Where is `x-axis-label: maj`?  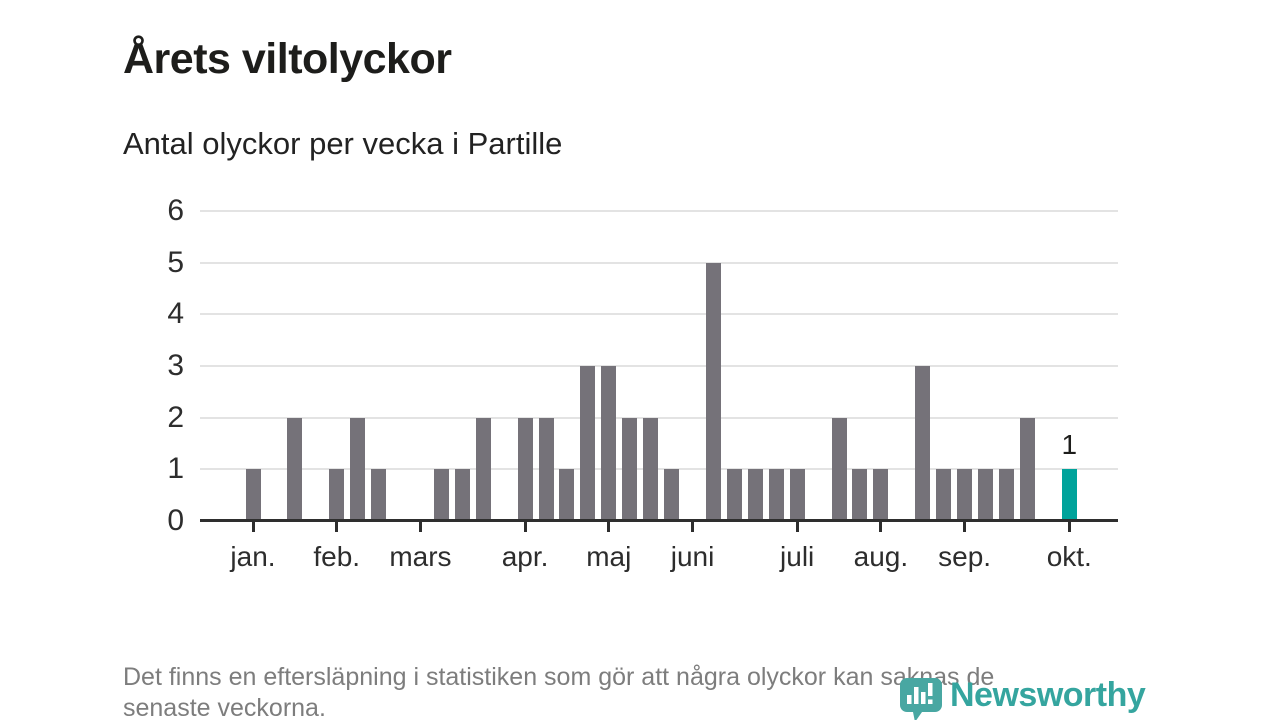
x-axis-label: maj is located at coordinates (609, 556).